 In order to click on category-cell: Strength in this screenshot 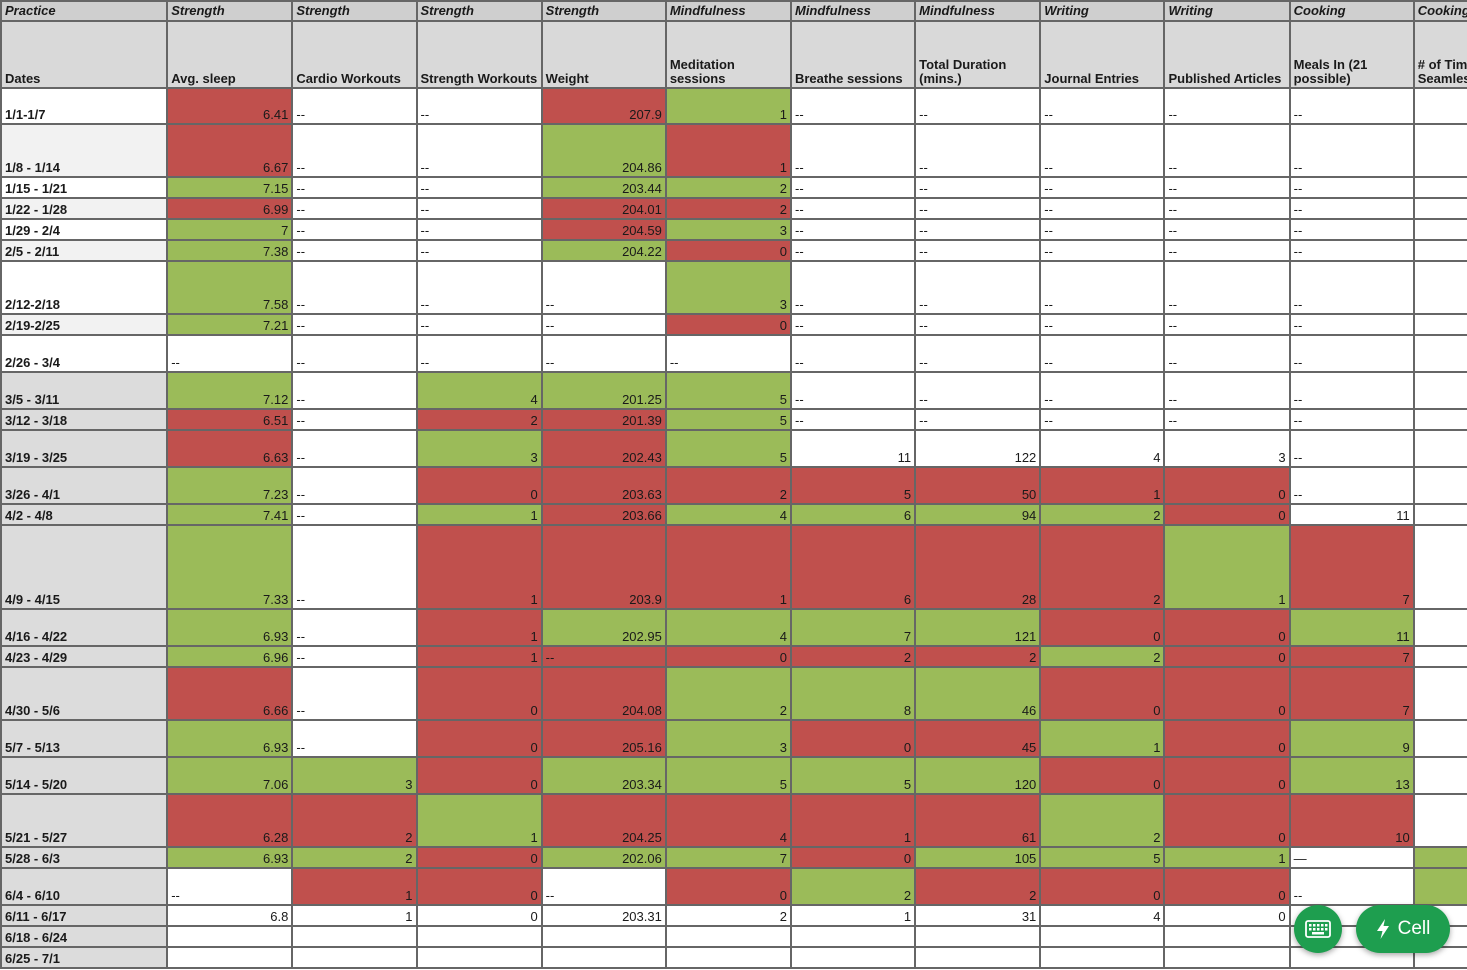, I will do `click(230, 11)`.